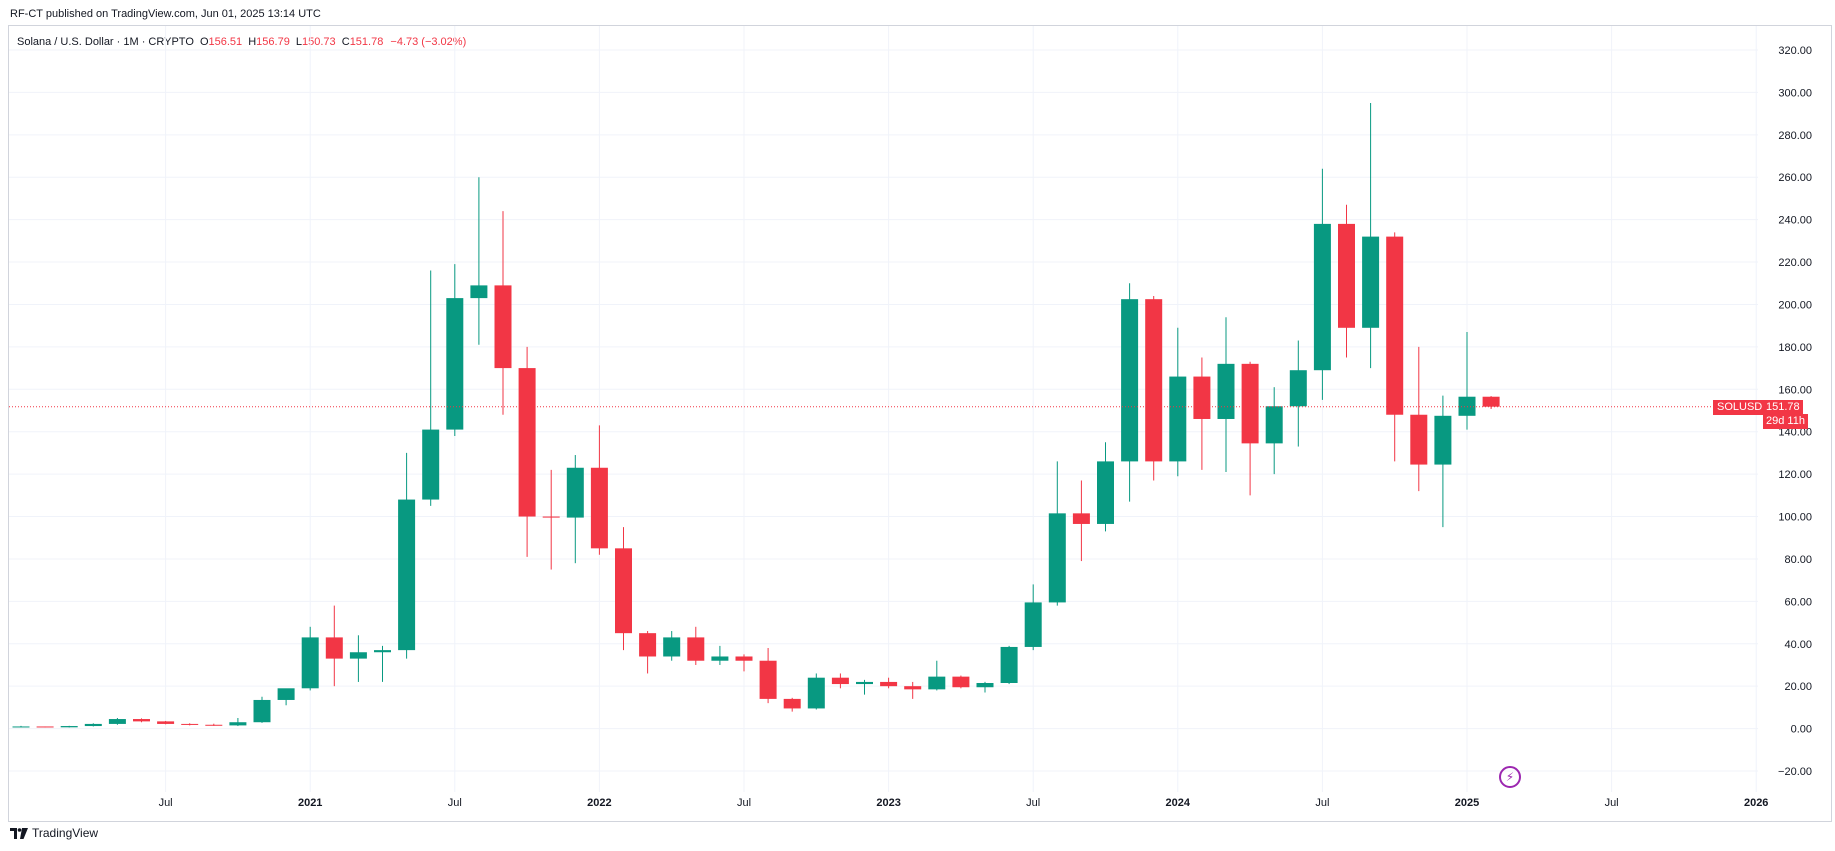 The width and height of the screenshot is (1835, 851). I want to click on footer-brand: TradingView, so click(54, 833).